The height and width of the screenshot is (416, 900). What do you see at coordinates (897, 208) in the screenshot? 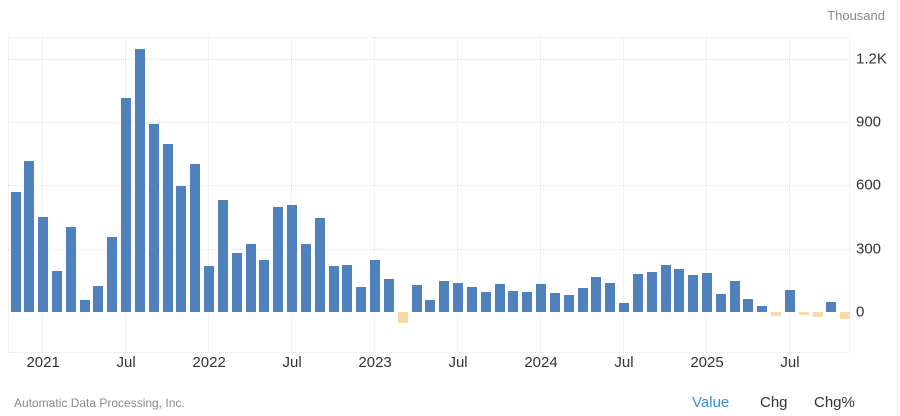
I see `right-border` at bounding box center [897, 208].